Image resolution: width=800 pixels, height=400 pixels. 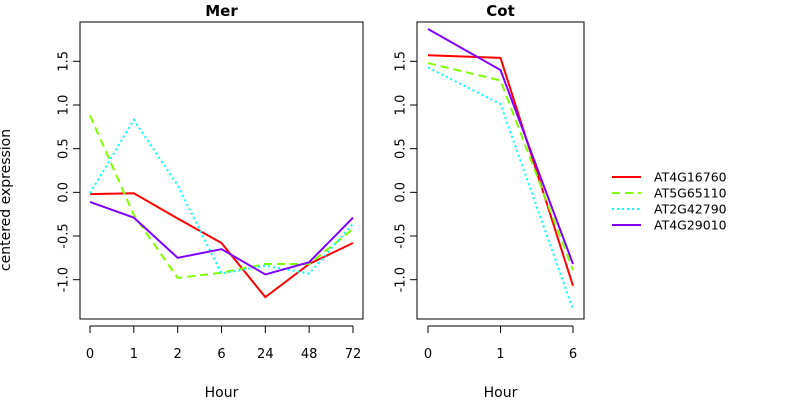 I want to click on x-axis: 0 1 2 6 24 48 72, so click(x=224, y=343).